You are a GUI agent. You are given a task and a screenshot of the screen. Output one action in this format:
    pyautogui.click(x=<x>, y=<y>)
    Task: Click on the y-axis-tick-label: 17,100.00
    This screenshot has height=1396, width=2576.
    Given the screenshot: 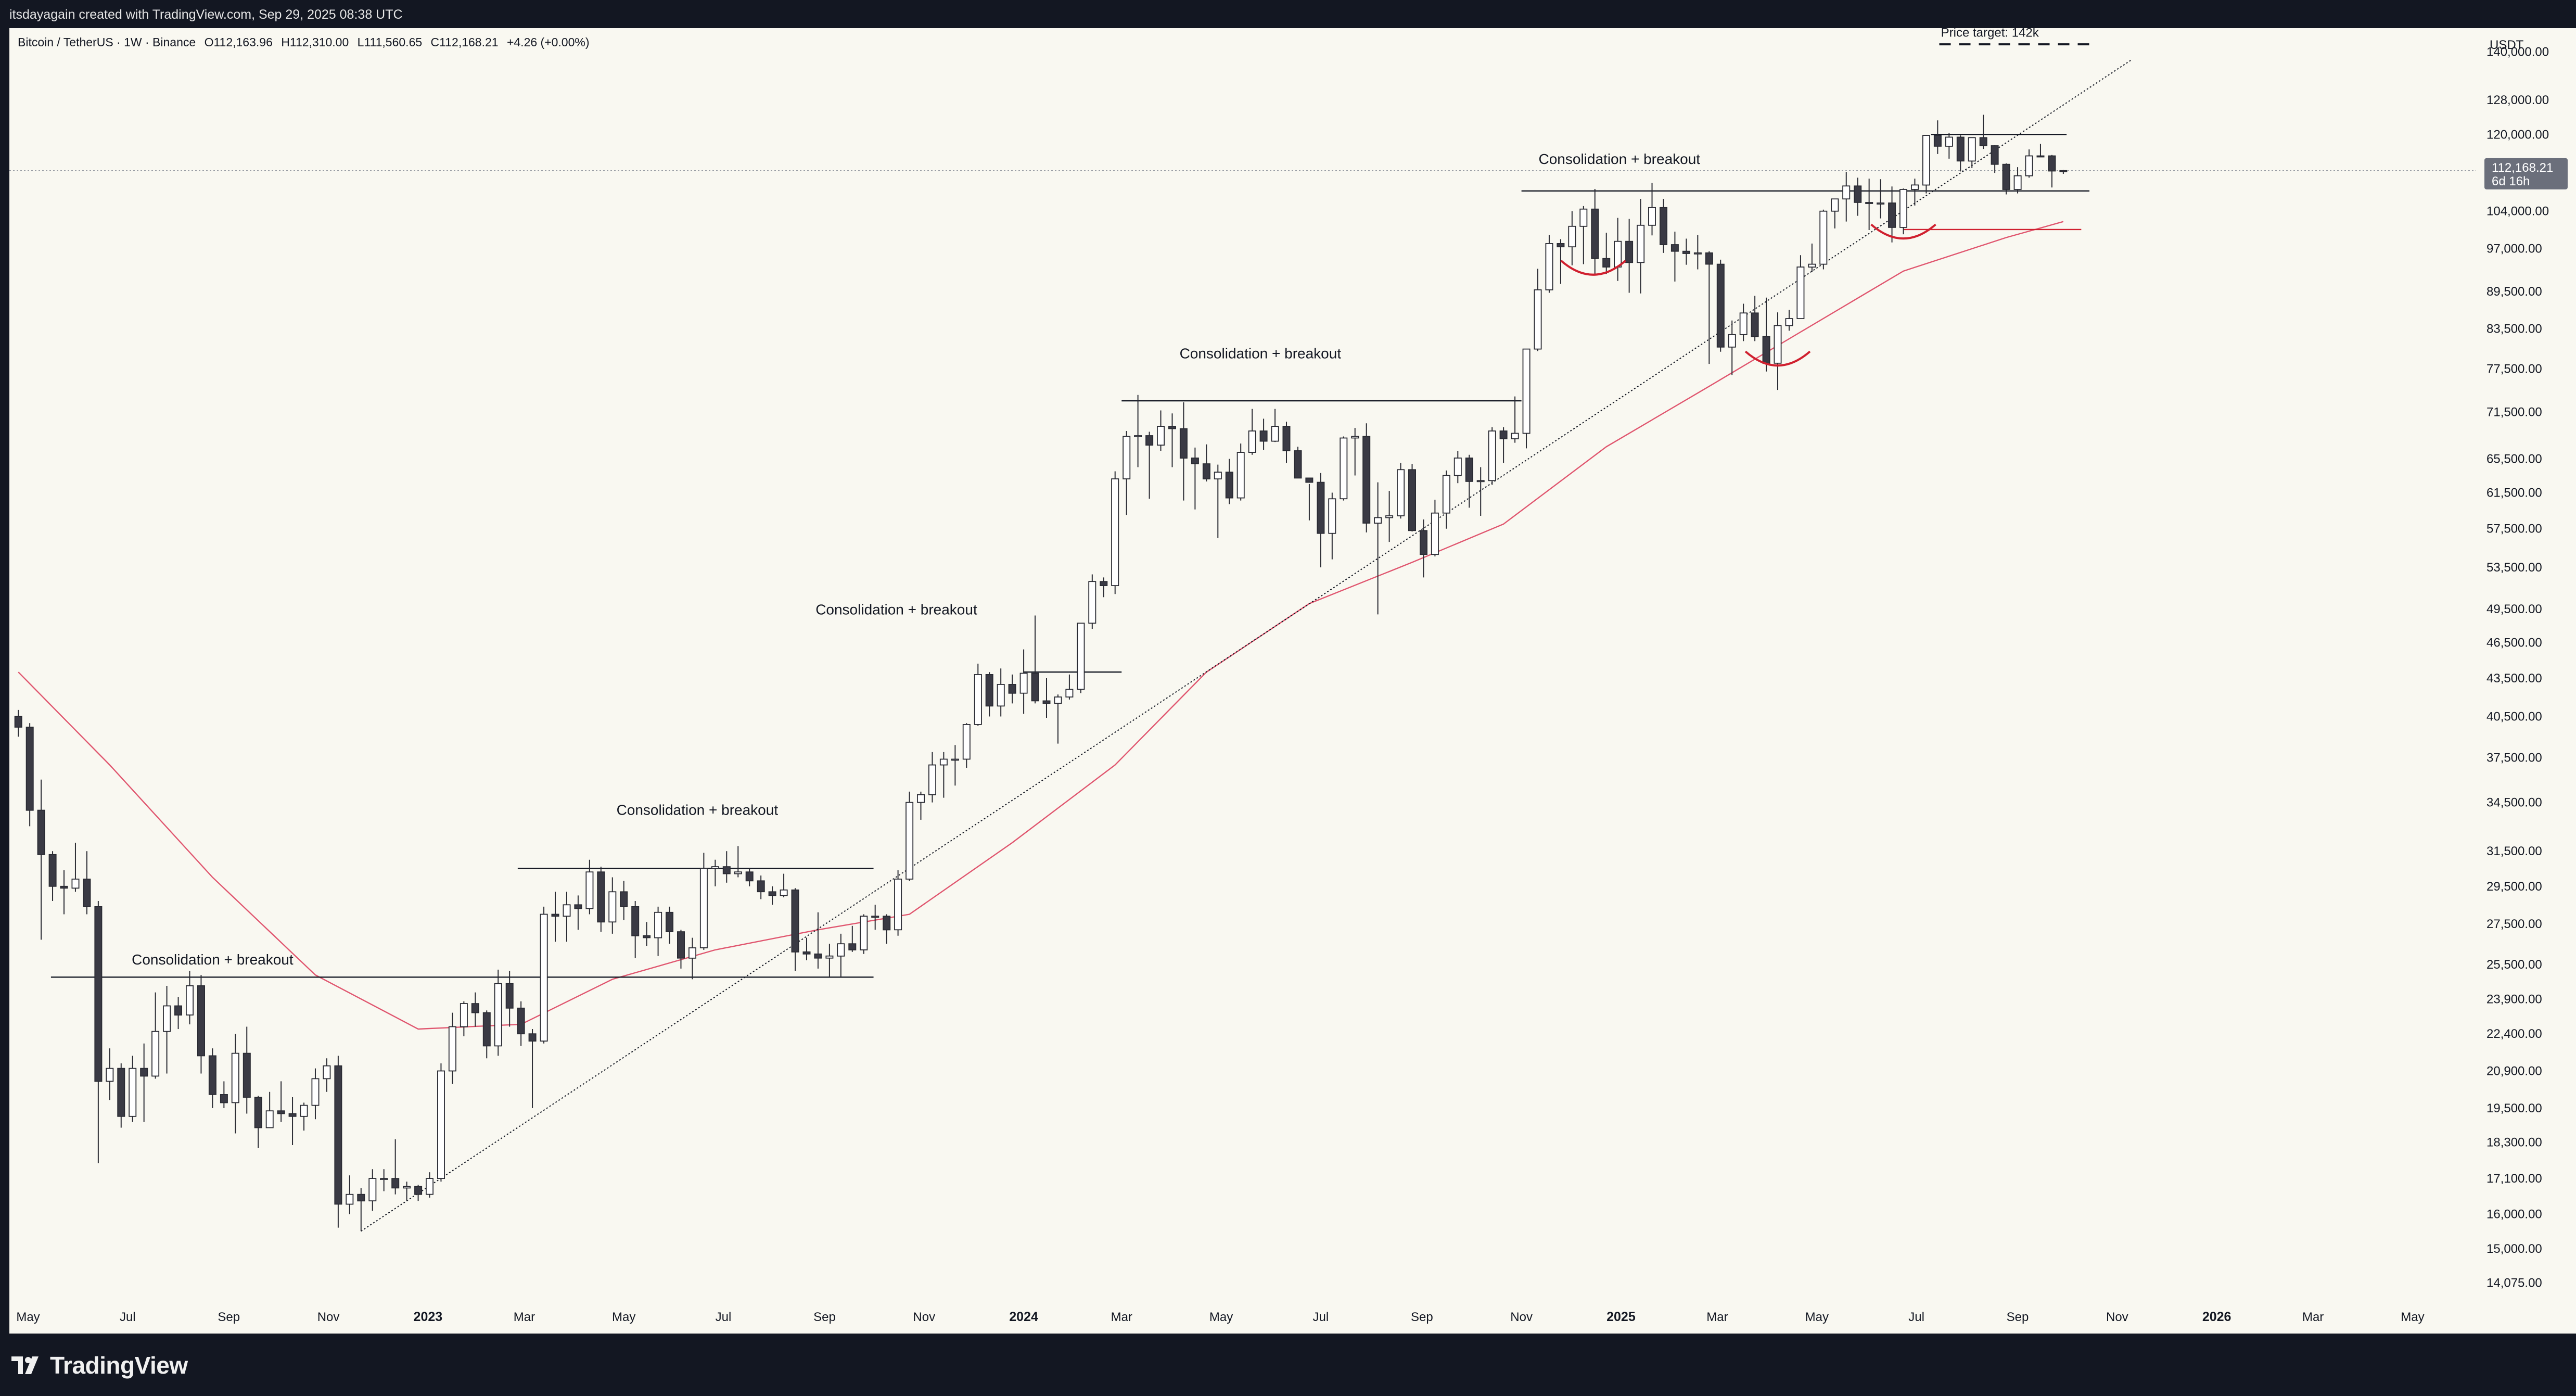 What is the action you would take?
    pyautogui.click(x=2514, y=1179)
    